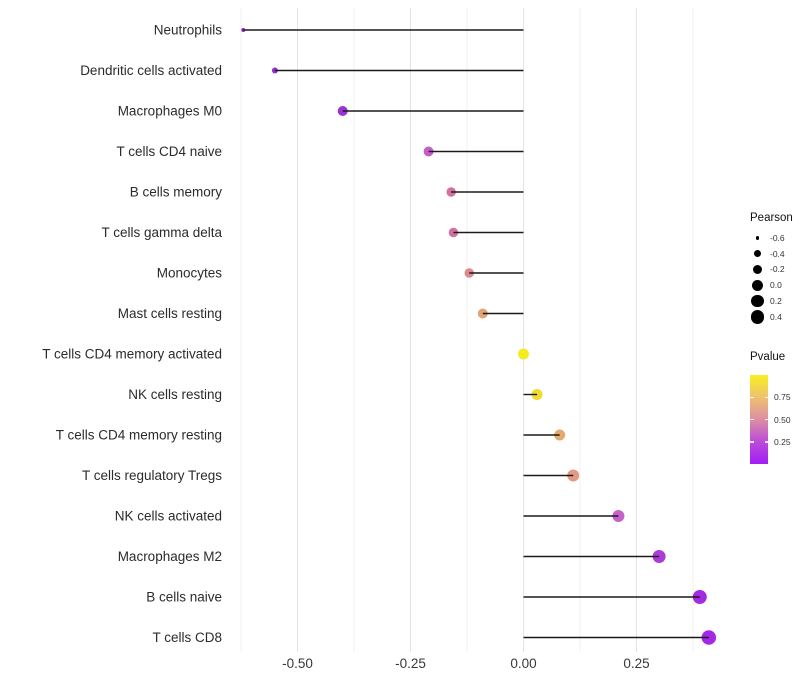  I want to click on pvalue-colorbar: 0.75 0.50 0.25, so click(770, 419).